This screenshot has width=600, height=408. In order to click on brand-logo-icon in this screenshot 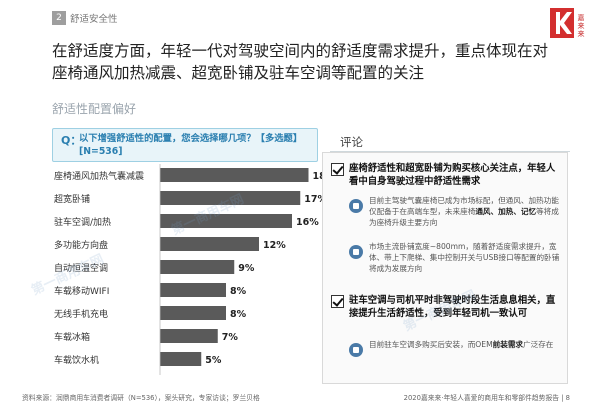, I will do `click(562, 23)`.